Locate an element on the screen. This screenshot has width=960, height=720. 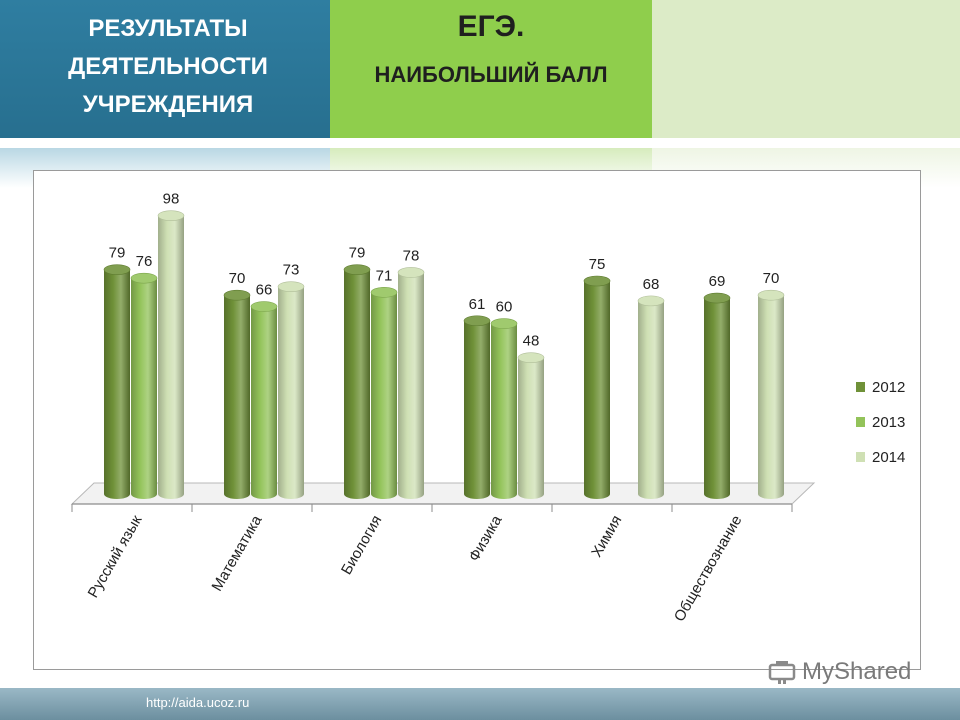
category-group: 70 66 73 is located at coordinates (264, 380).